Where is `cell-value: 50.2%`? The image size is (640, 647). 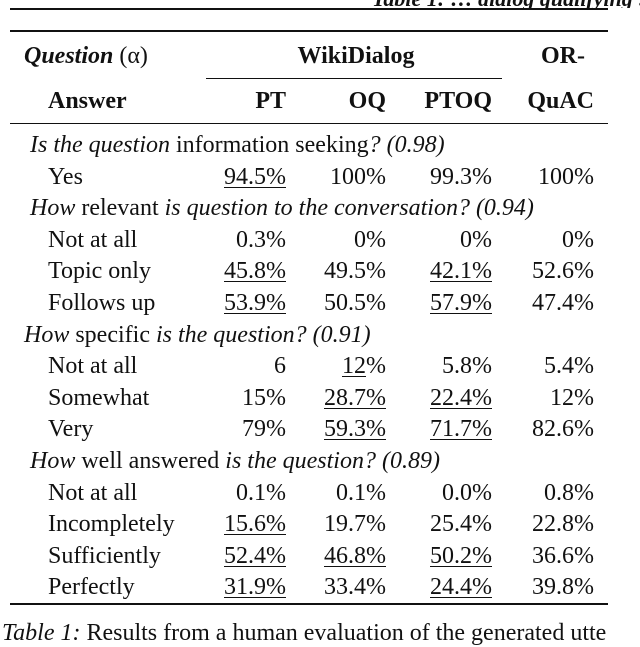
cell-value: 50.2% is located at coordinates (461, 556).